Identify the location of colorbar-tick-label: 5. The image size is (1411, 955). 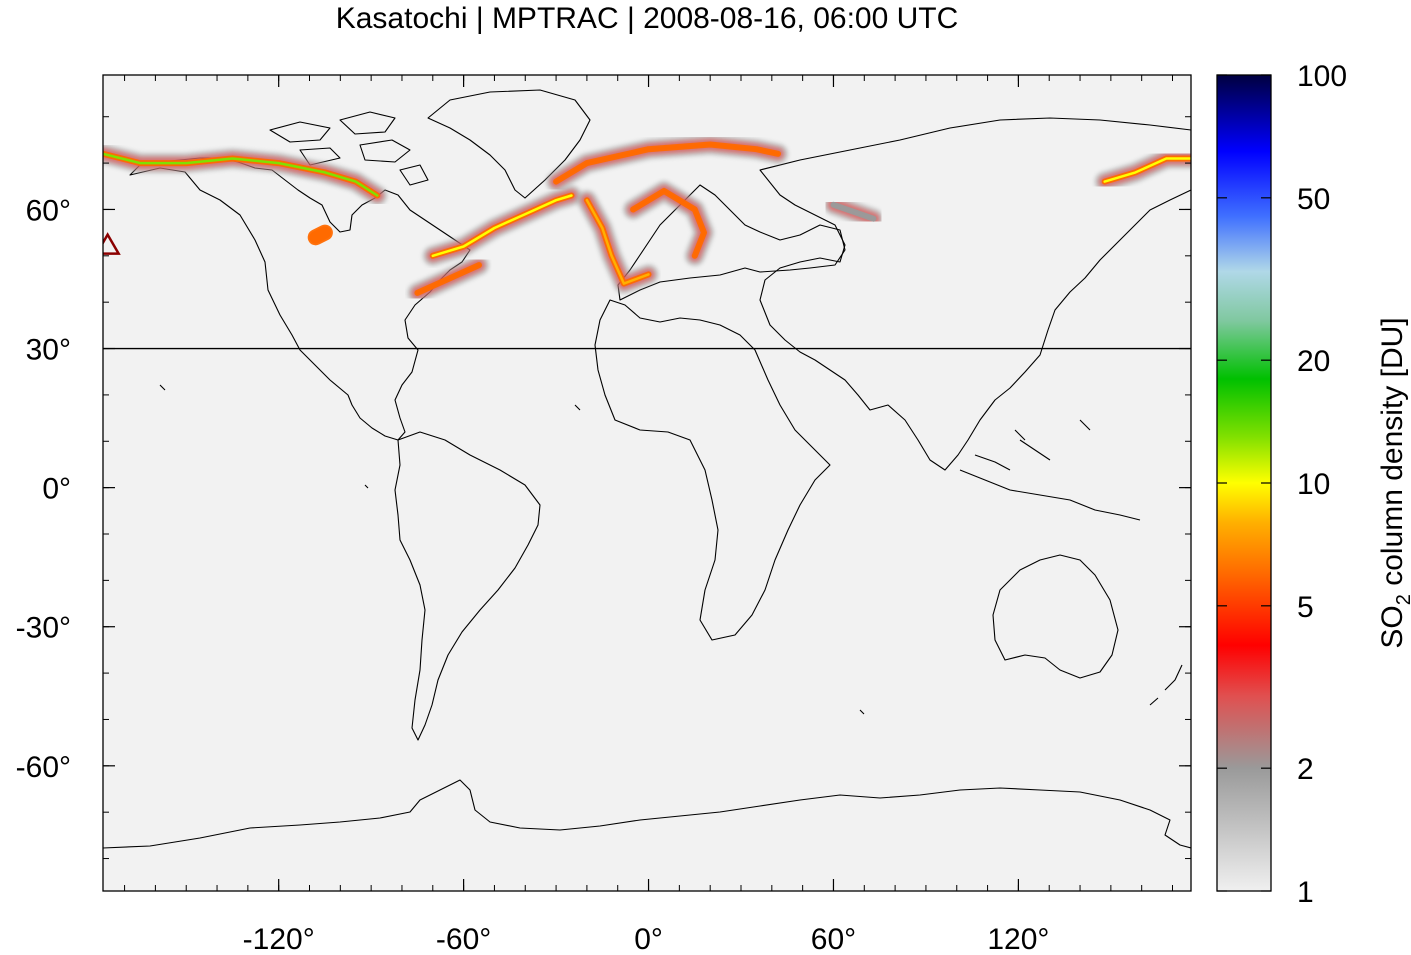
(1305, 607).